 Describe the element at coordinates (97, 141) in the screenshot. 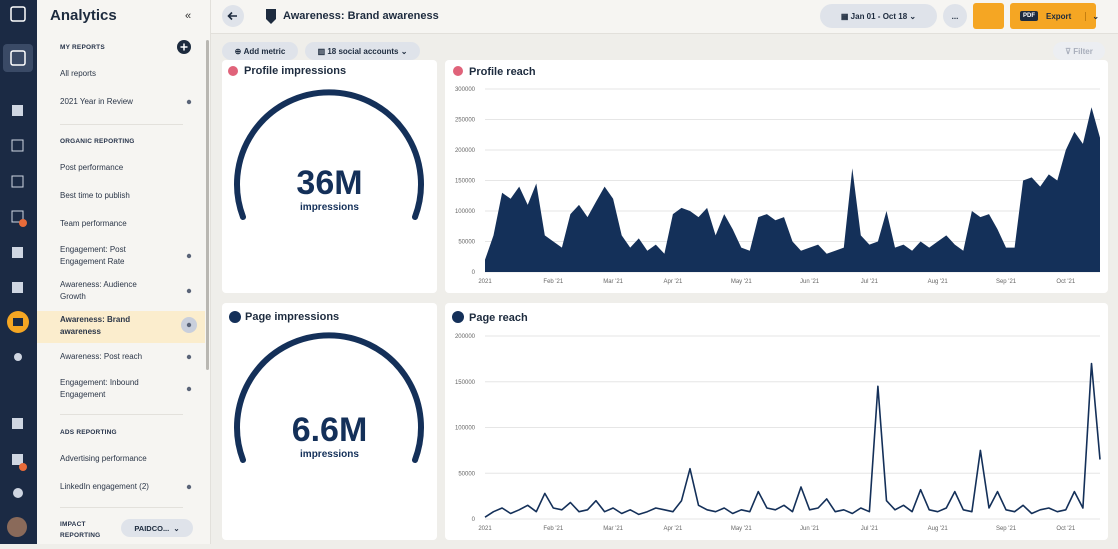

I see `section-title: ORGANIC REPORTING` at that location.